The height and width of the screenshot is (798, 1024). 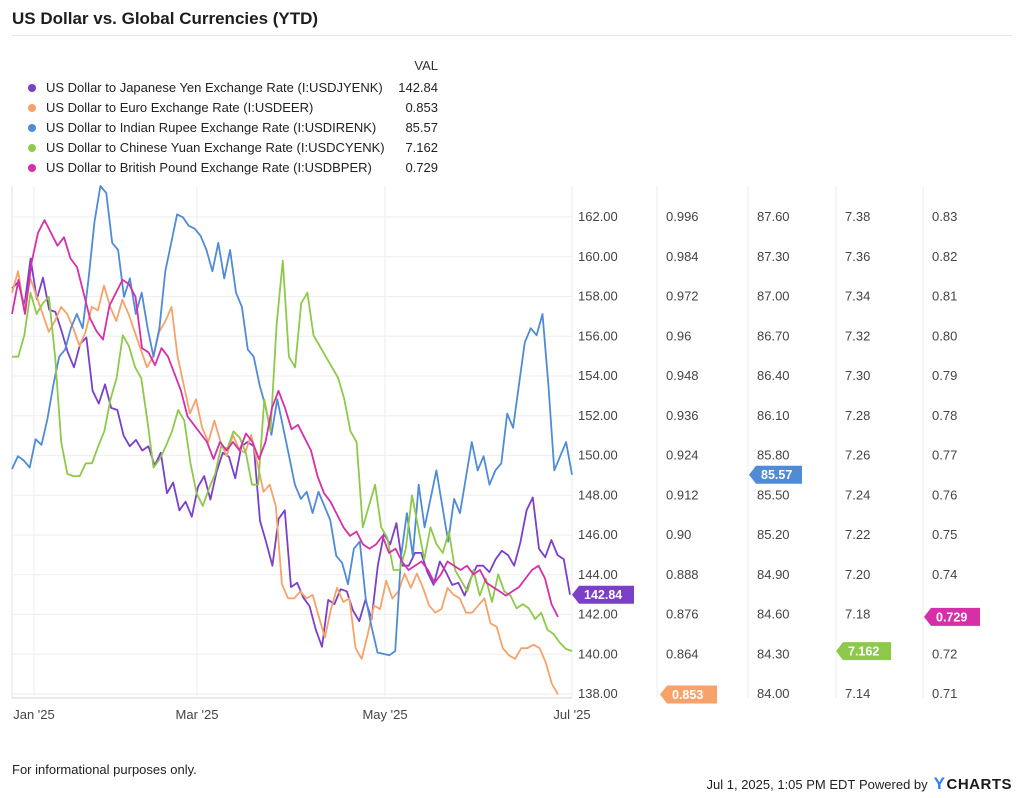 I want to click on y-tick-label-eur: 0.864, so click(x=682, y=653).